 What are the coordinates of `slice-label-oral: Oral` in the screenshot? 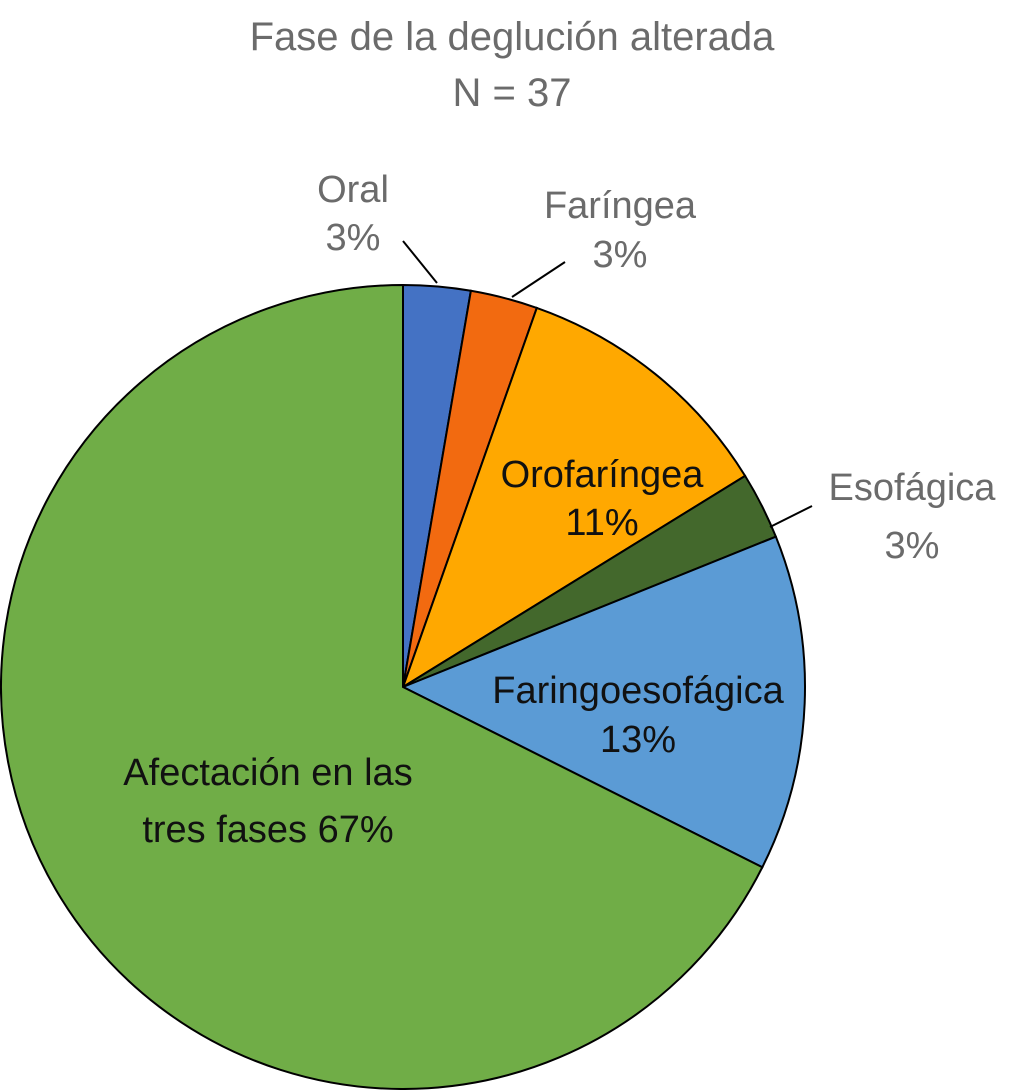 It's located at (353, 190).